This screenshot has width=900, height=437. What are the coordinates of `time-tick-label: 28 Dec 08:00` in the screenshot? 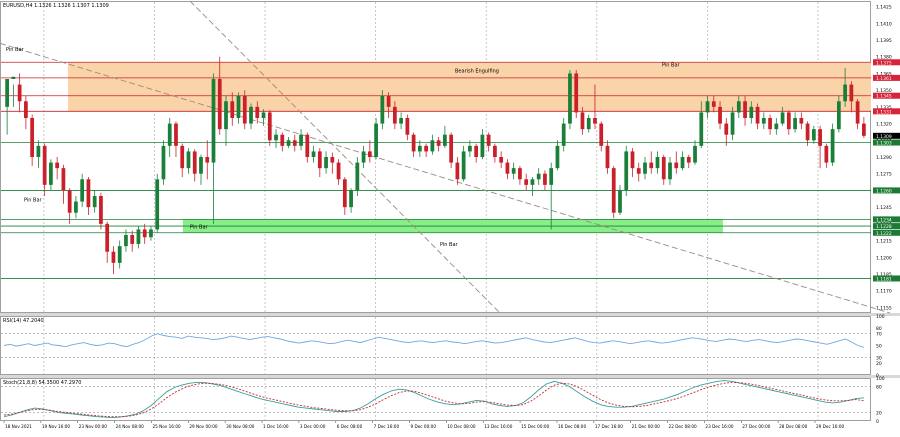 It's located at (793, 426).